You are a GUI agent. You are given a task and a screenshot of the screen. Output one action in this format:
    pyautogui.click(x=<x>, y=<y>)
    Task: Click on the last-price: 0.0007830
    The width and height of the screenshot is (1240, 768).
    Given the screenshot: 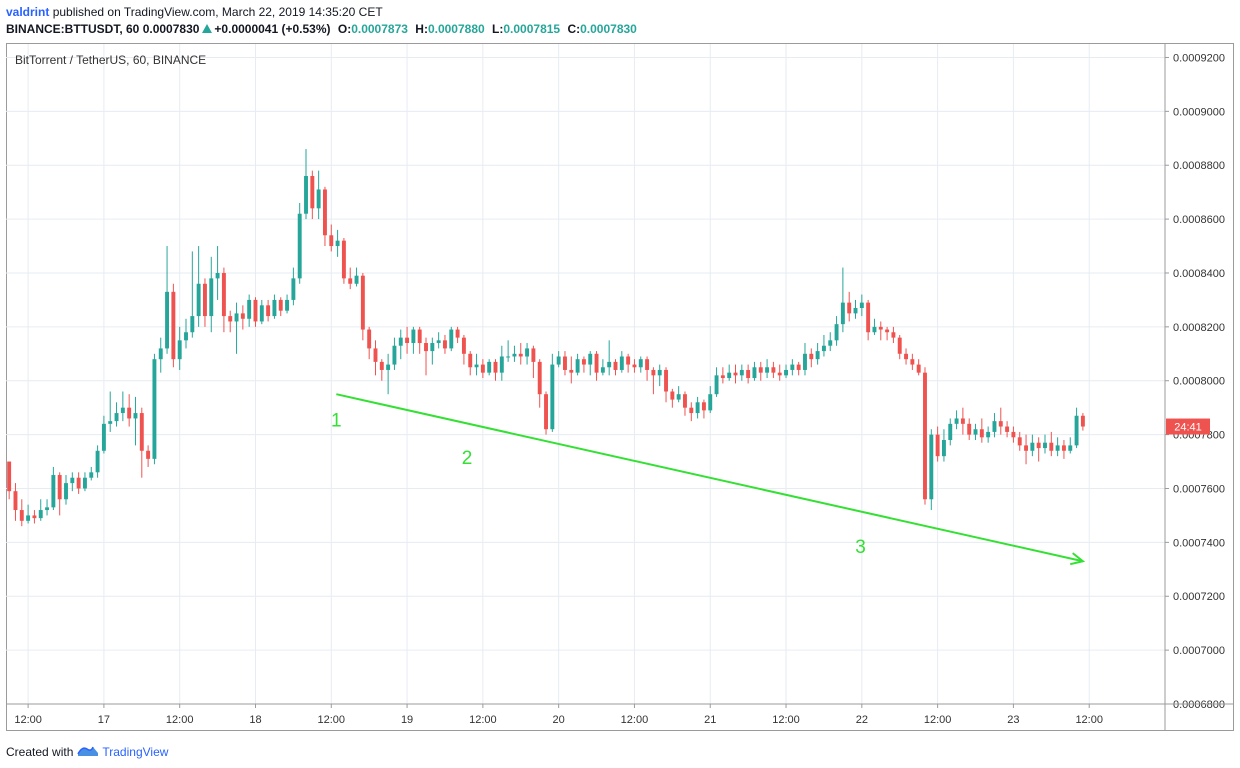 What is the action you would take?
    pyautogui.click(x=171, y=29)
    